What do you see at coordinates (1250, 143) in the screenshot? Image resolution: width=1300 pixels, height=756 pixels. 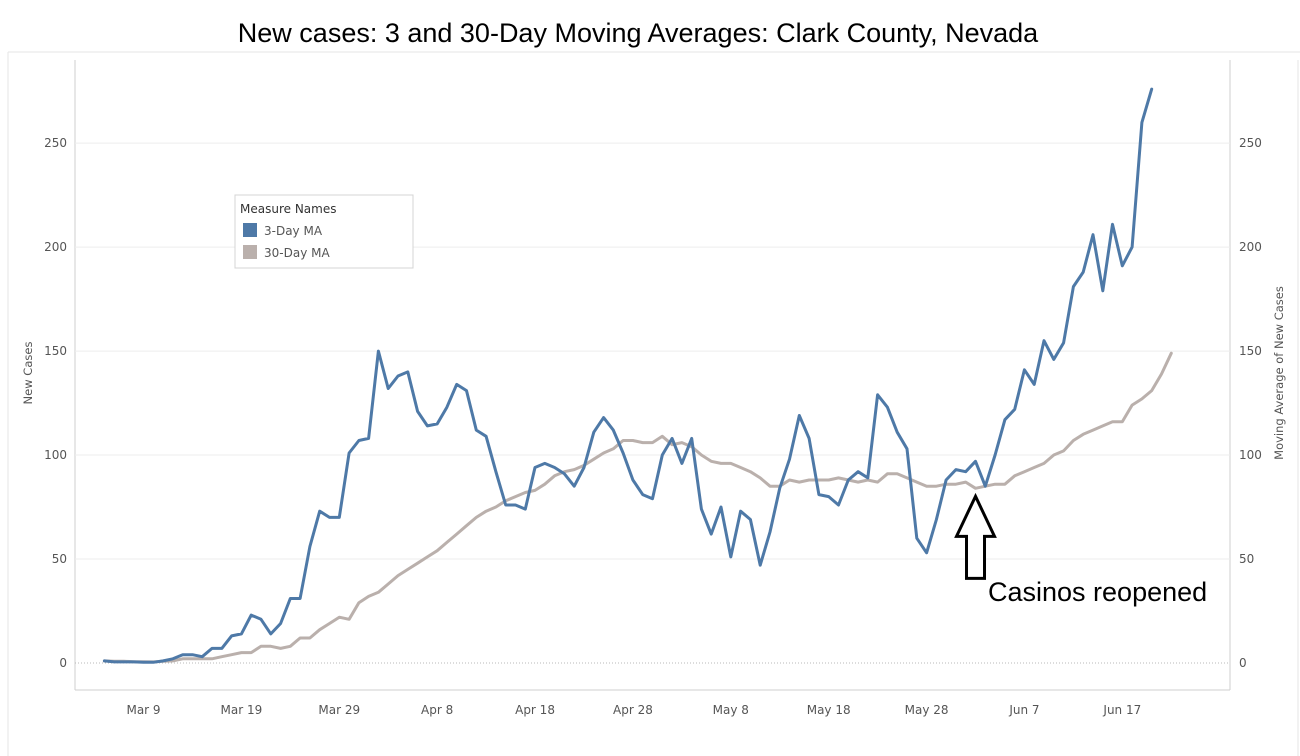 I see `y-tick-label-right: 250` at bounding box center [1250, 143].